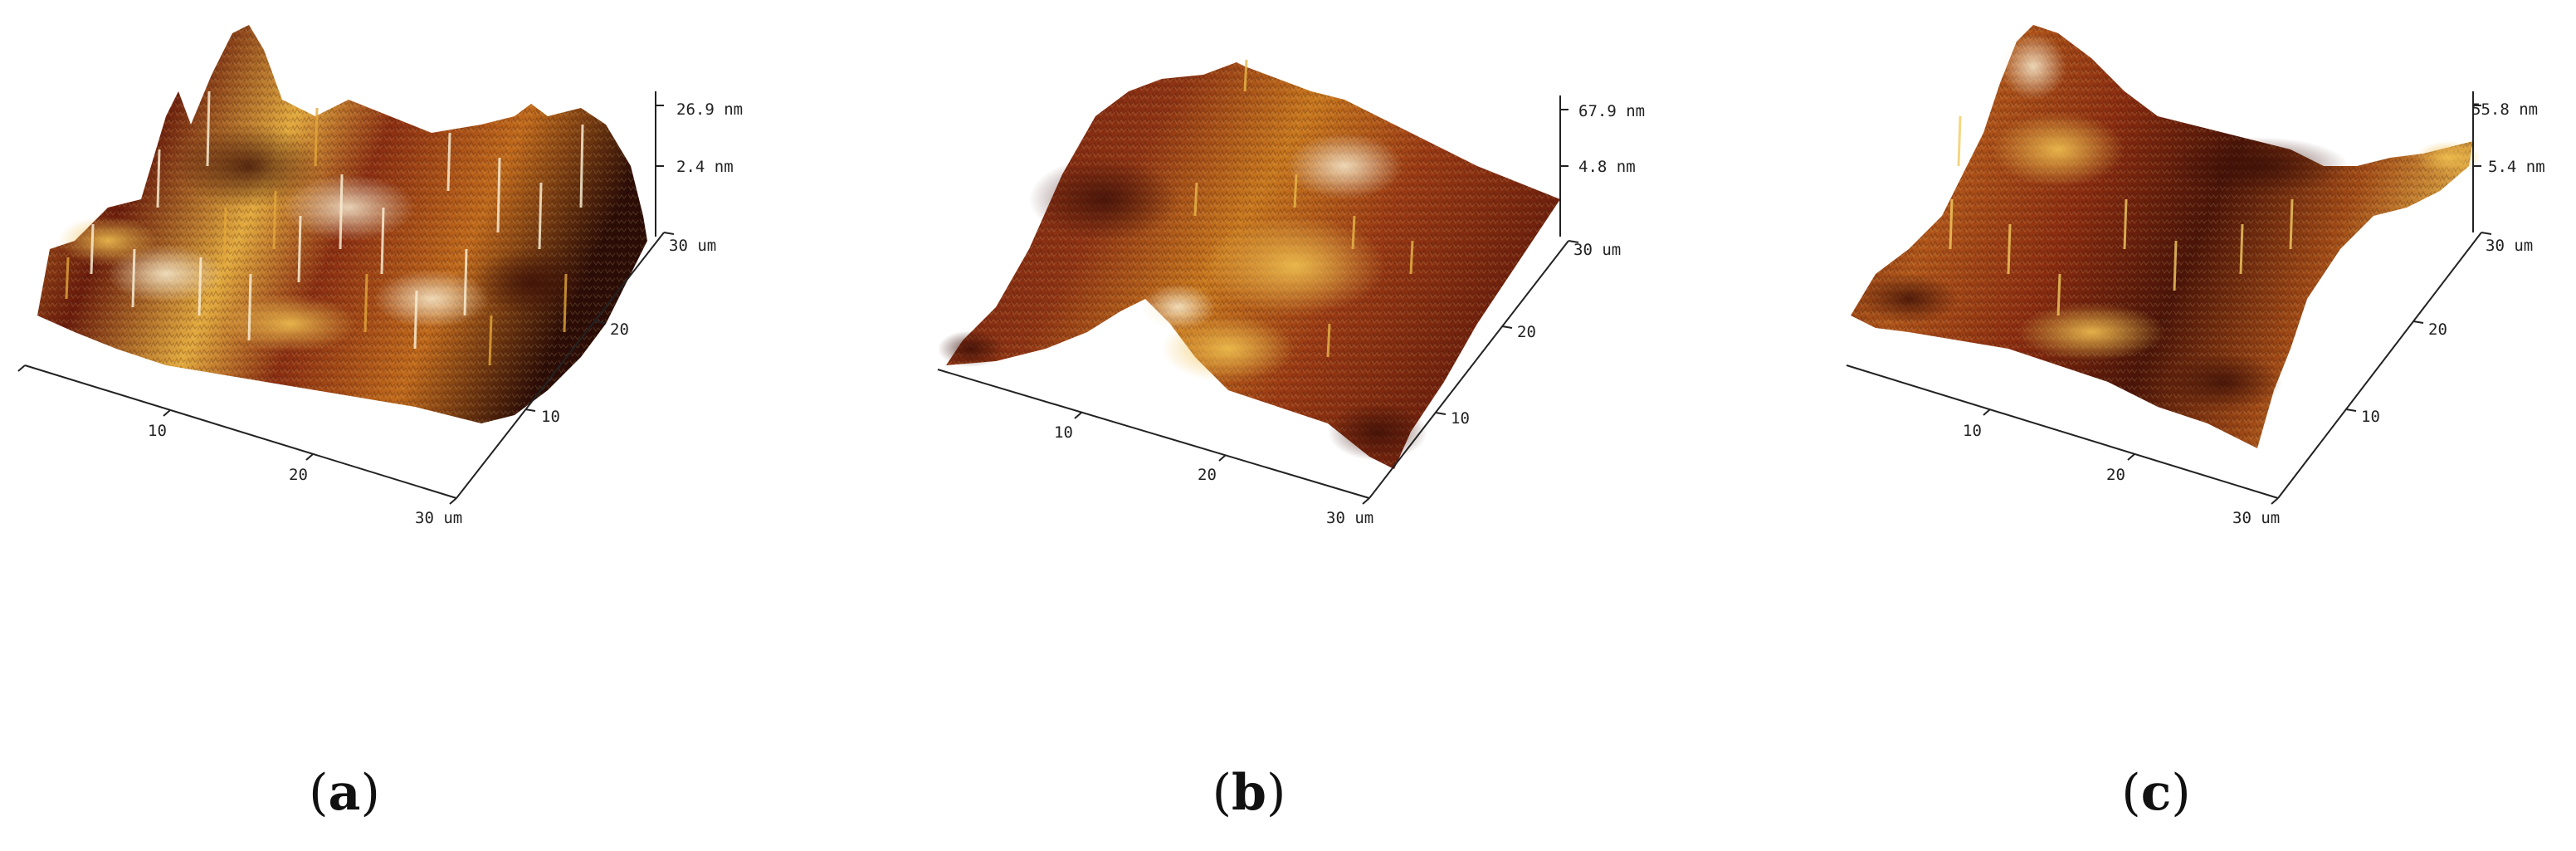 This screenshot has height=851, width=2576. Describe the element at coordinates (1349, 518) in the screenshot. I see `x-tick-b-3: 30 um` at that location.